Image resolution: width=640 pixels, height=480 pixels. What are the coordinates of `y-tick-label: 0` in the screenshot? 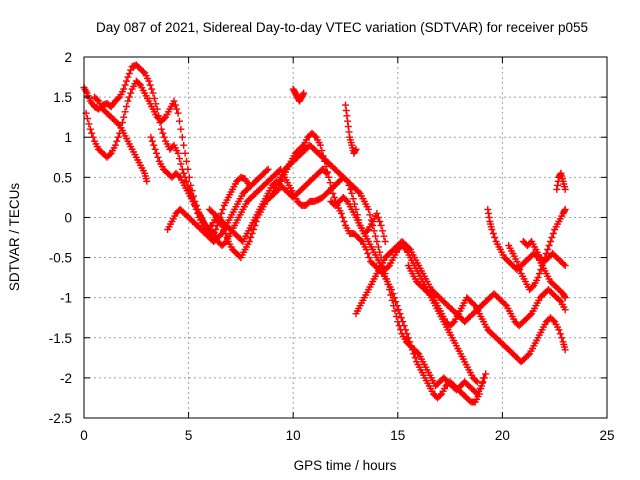 It's located at (68, 217).